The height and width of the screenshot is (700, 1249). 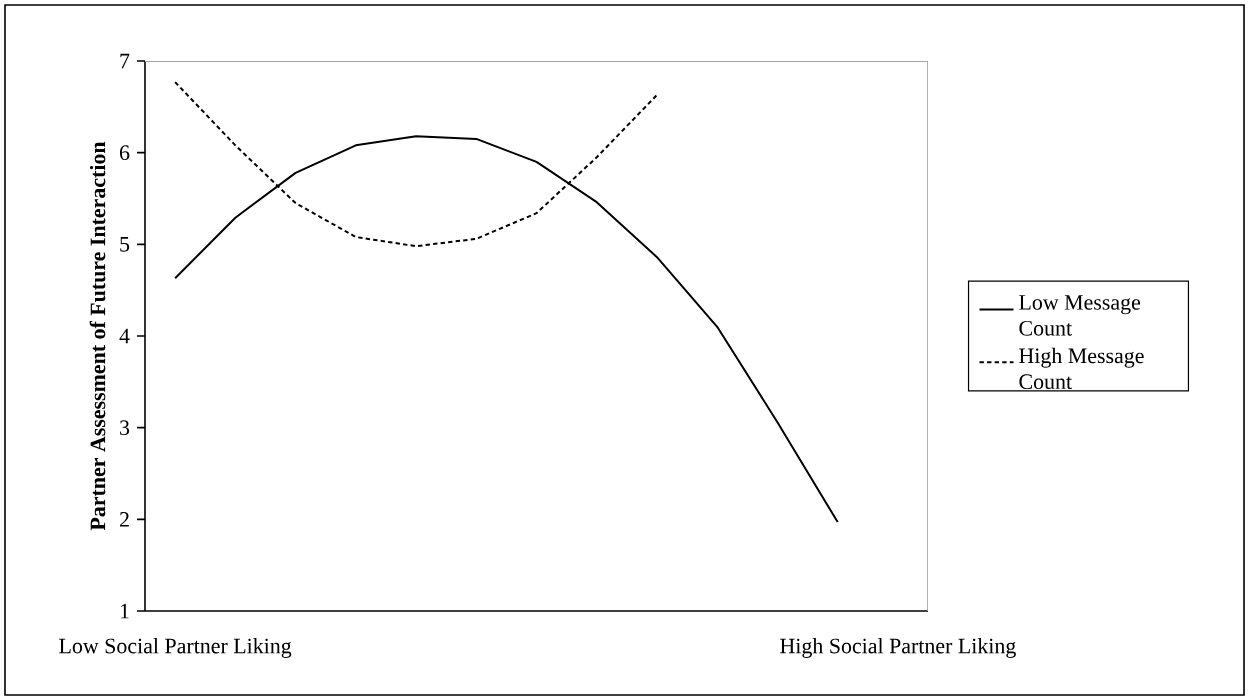 What do you see at coordinates (898, 647) in the screenshot?
I see `x-tick-label: High Social Partner Liking` at bounding box center [898, 647].